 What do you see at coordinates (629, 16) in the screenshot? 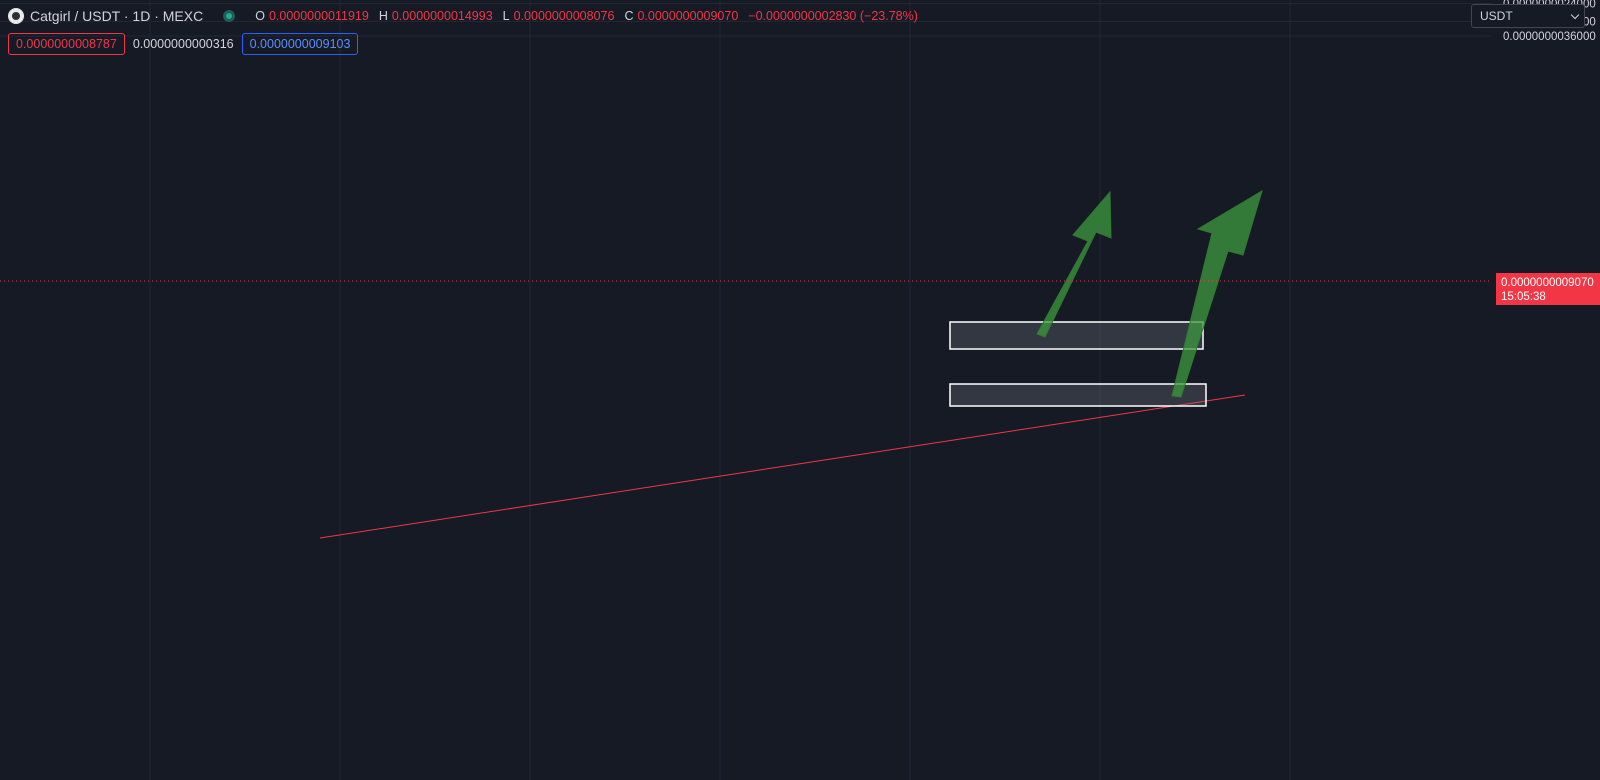
I see `close-label: C` at bounding box center [629, 16].